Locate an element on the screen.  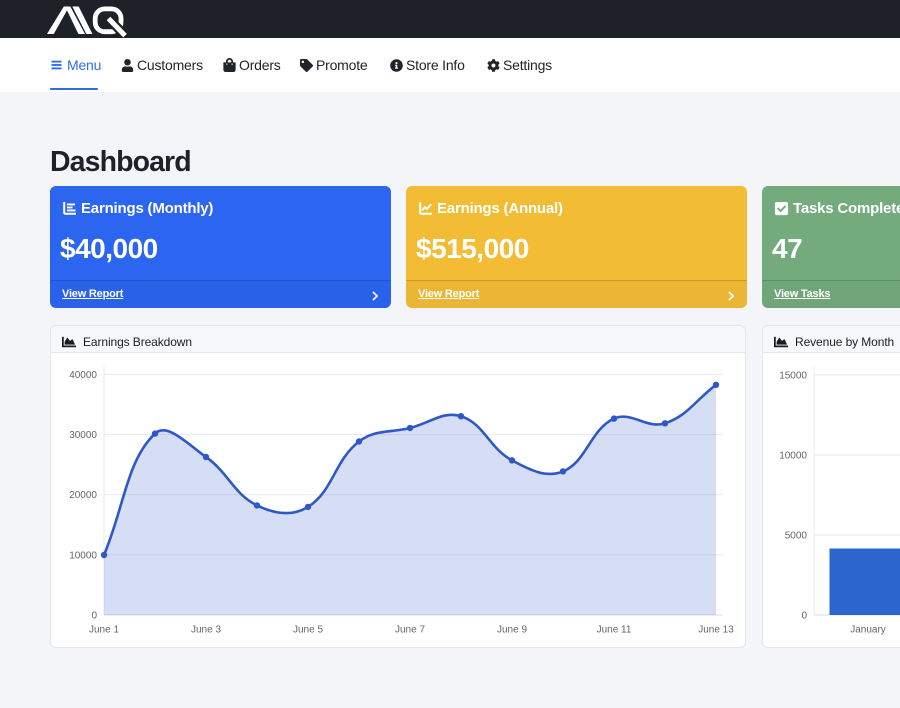
svg-text: 5000 is located at coordinates (796, 536).